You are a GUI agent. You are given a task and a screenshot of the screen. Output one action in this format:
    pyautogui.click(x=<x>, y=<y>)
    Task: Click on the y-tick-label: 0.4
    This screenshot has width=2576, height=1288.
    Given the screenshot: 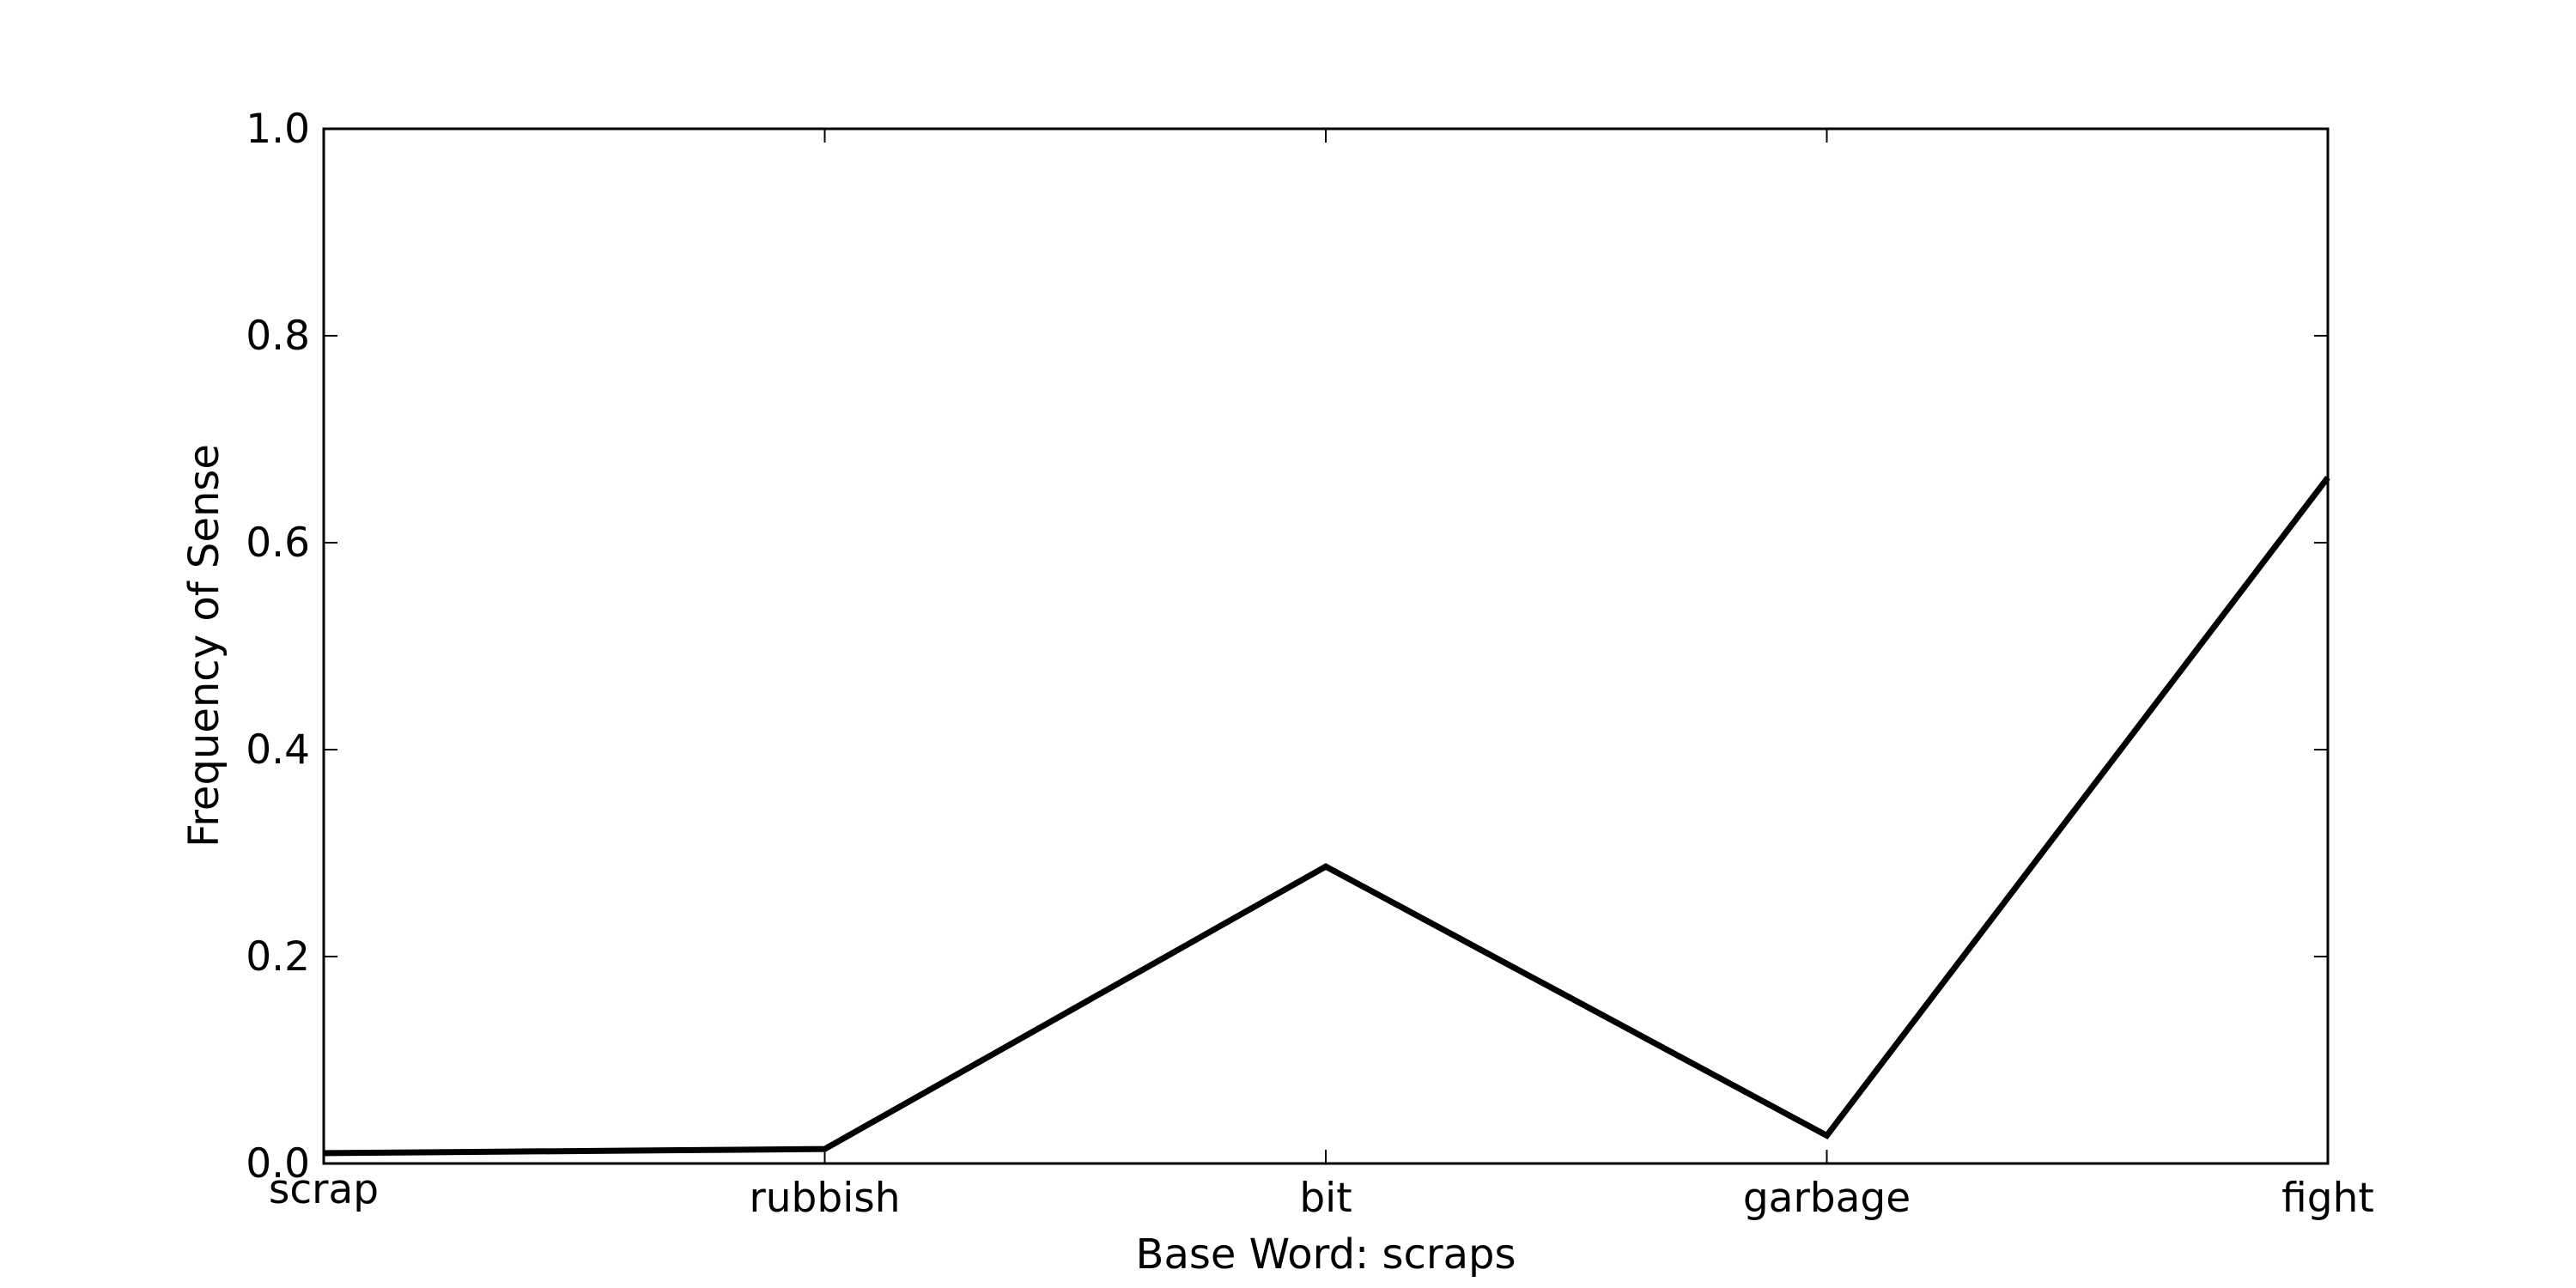 What is the action you would take?
    pyautogui.click(x=278, y=750)
    